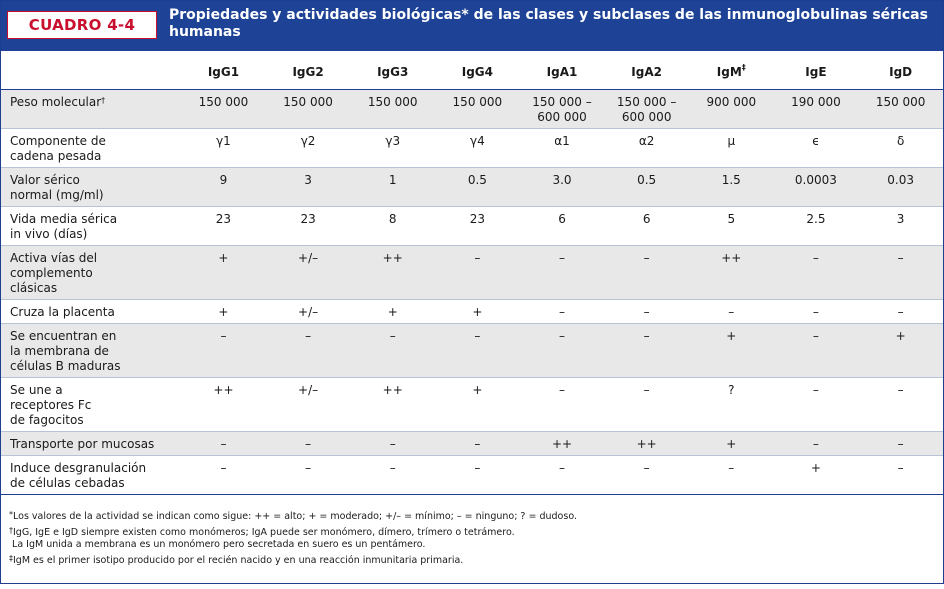 The height and width of the screenshot is (589, 944). I want to click on column-header-label: IgA2, so click(646, 72).